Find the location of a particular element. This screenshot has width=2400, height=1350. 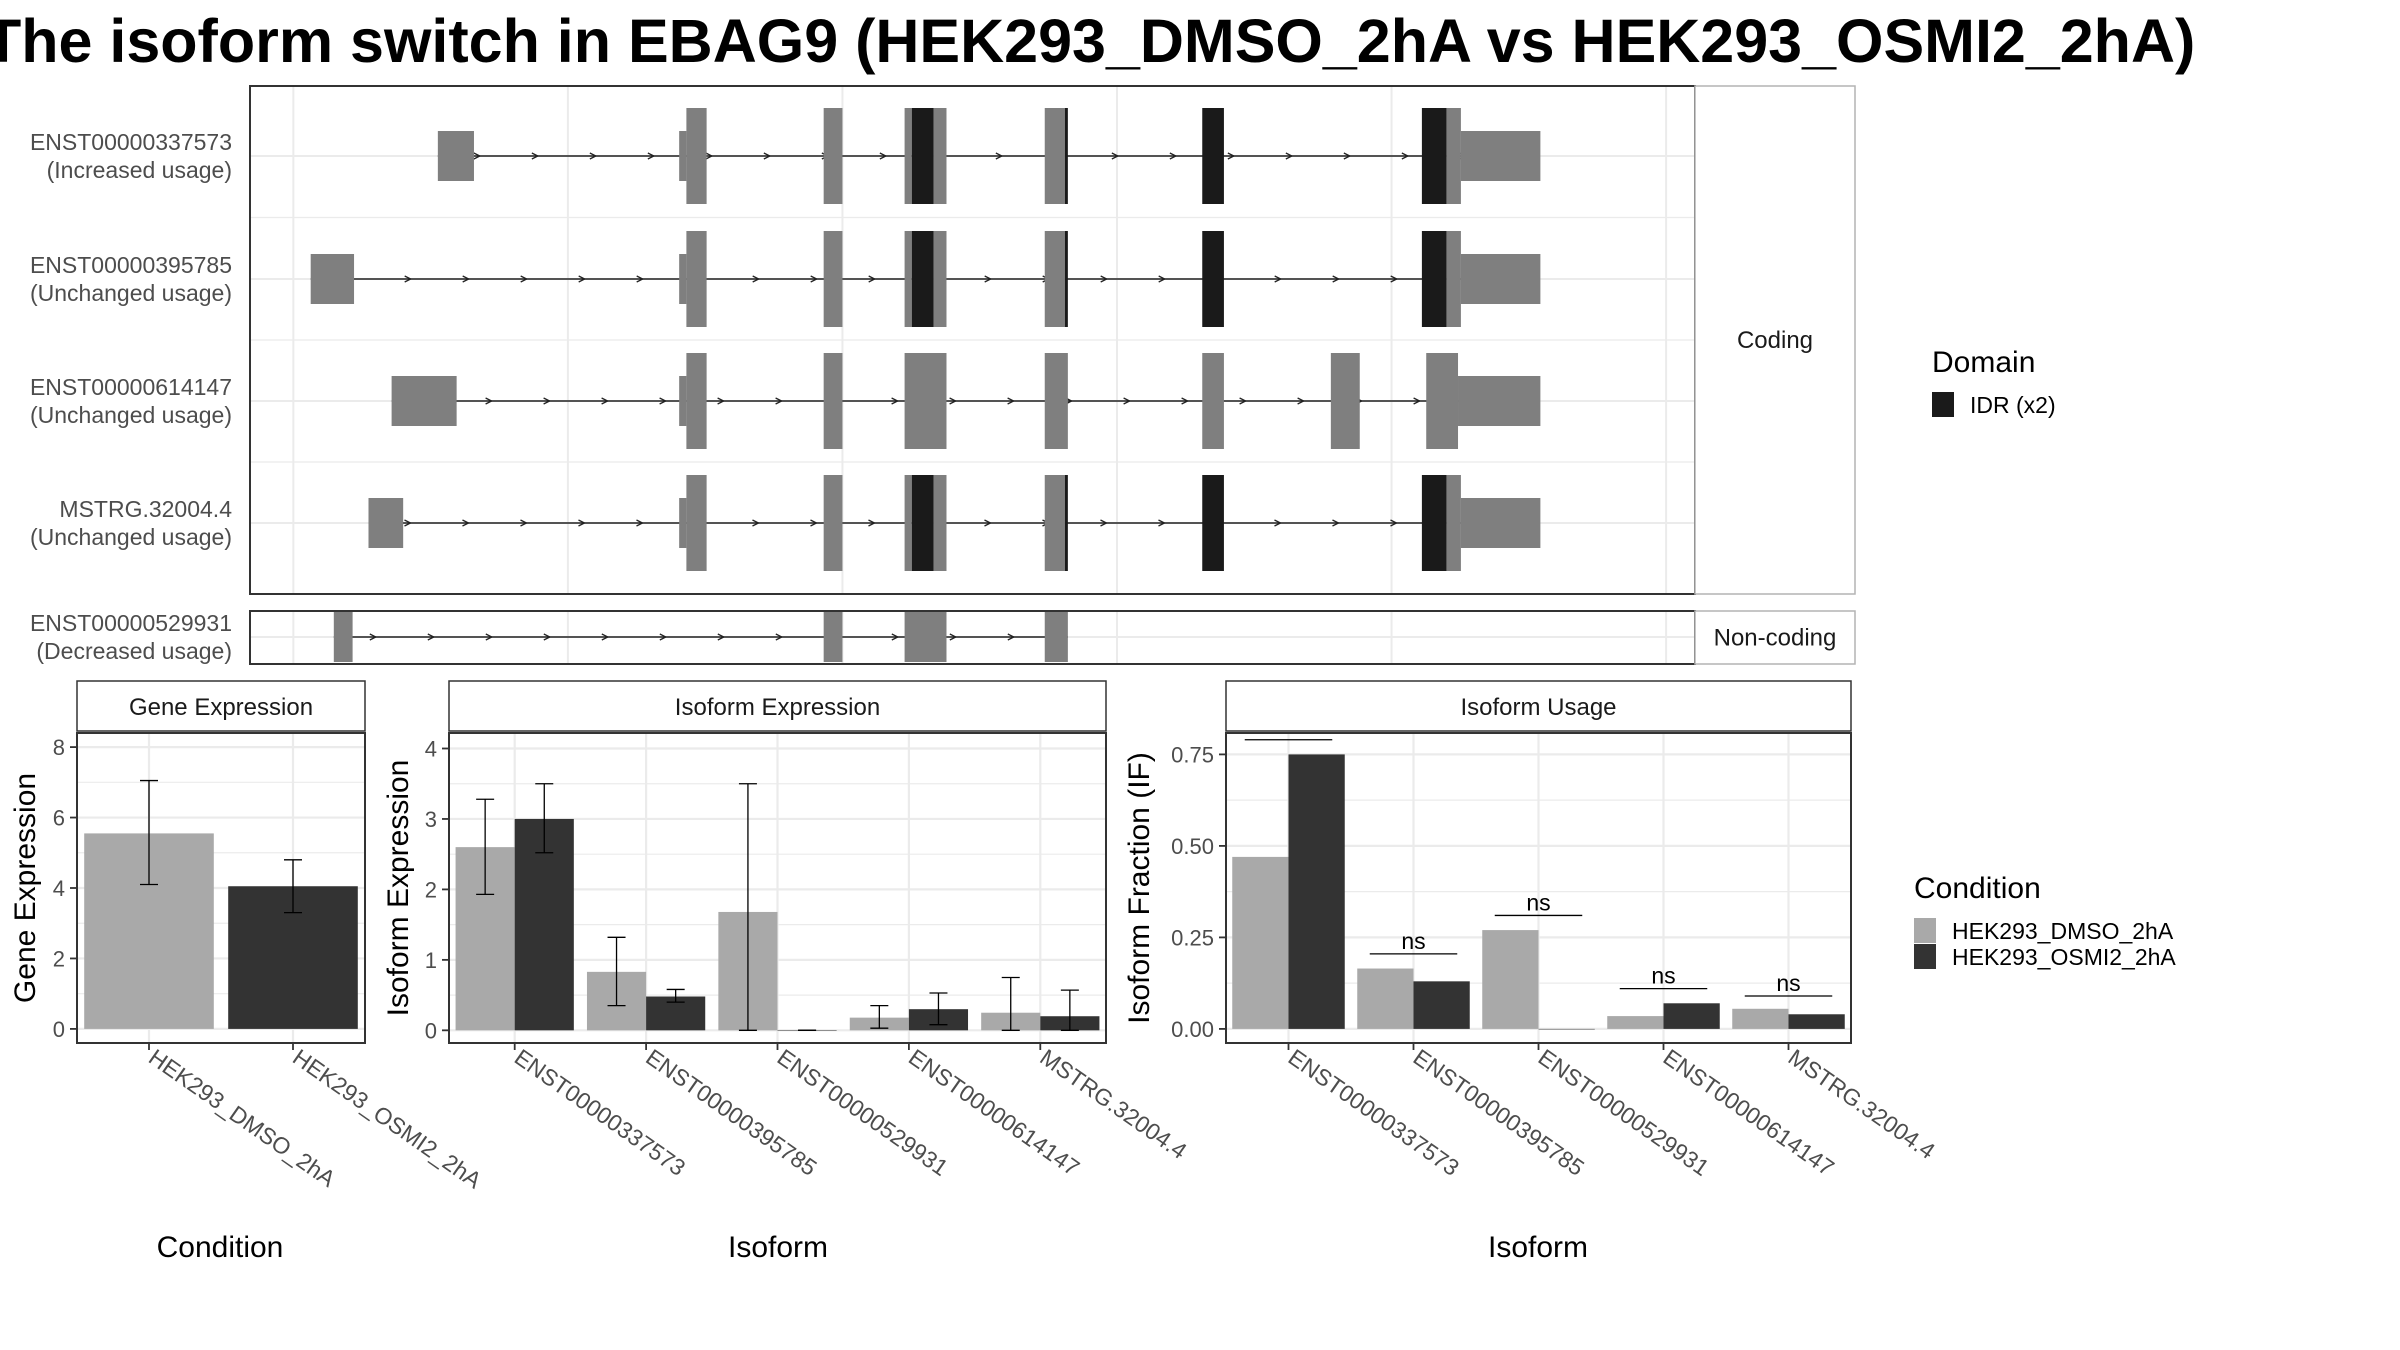

transcript-id-label: ENST00000337573 is located at coordinates (131, 142).